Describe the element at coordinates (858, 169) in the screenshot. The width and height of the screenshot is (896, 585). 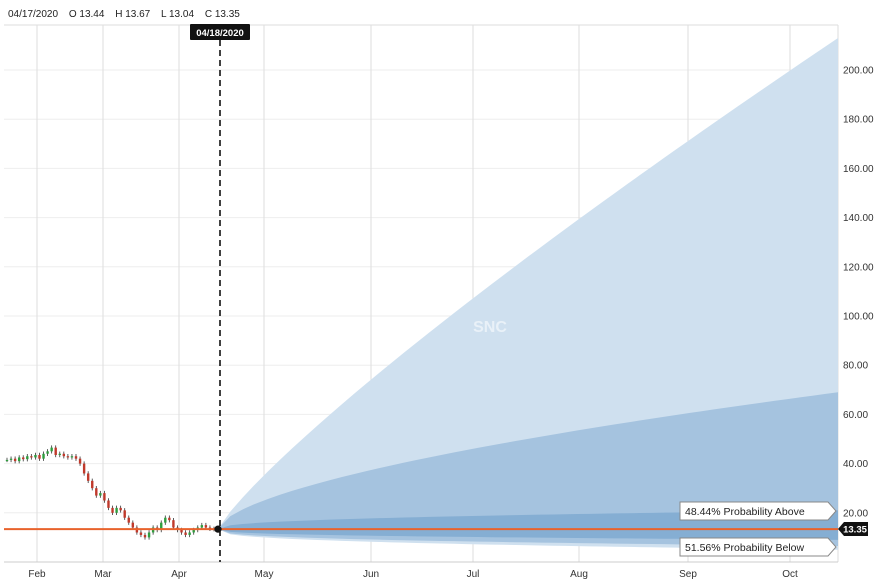
I see `y-tick-label: 160.00` at that location.